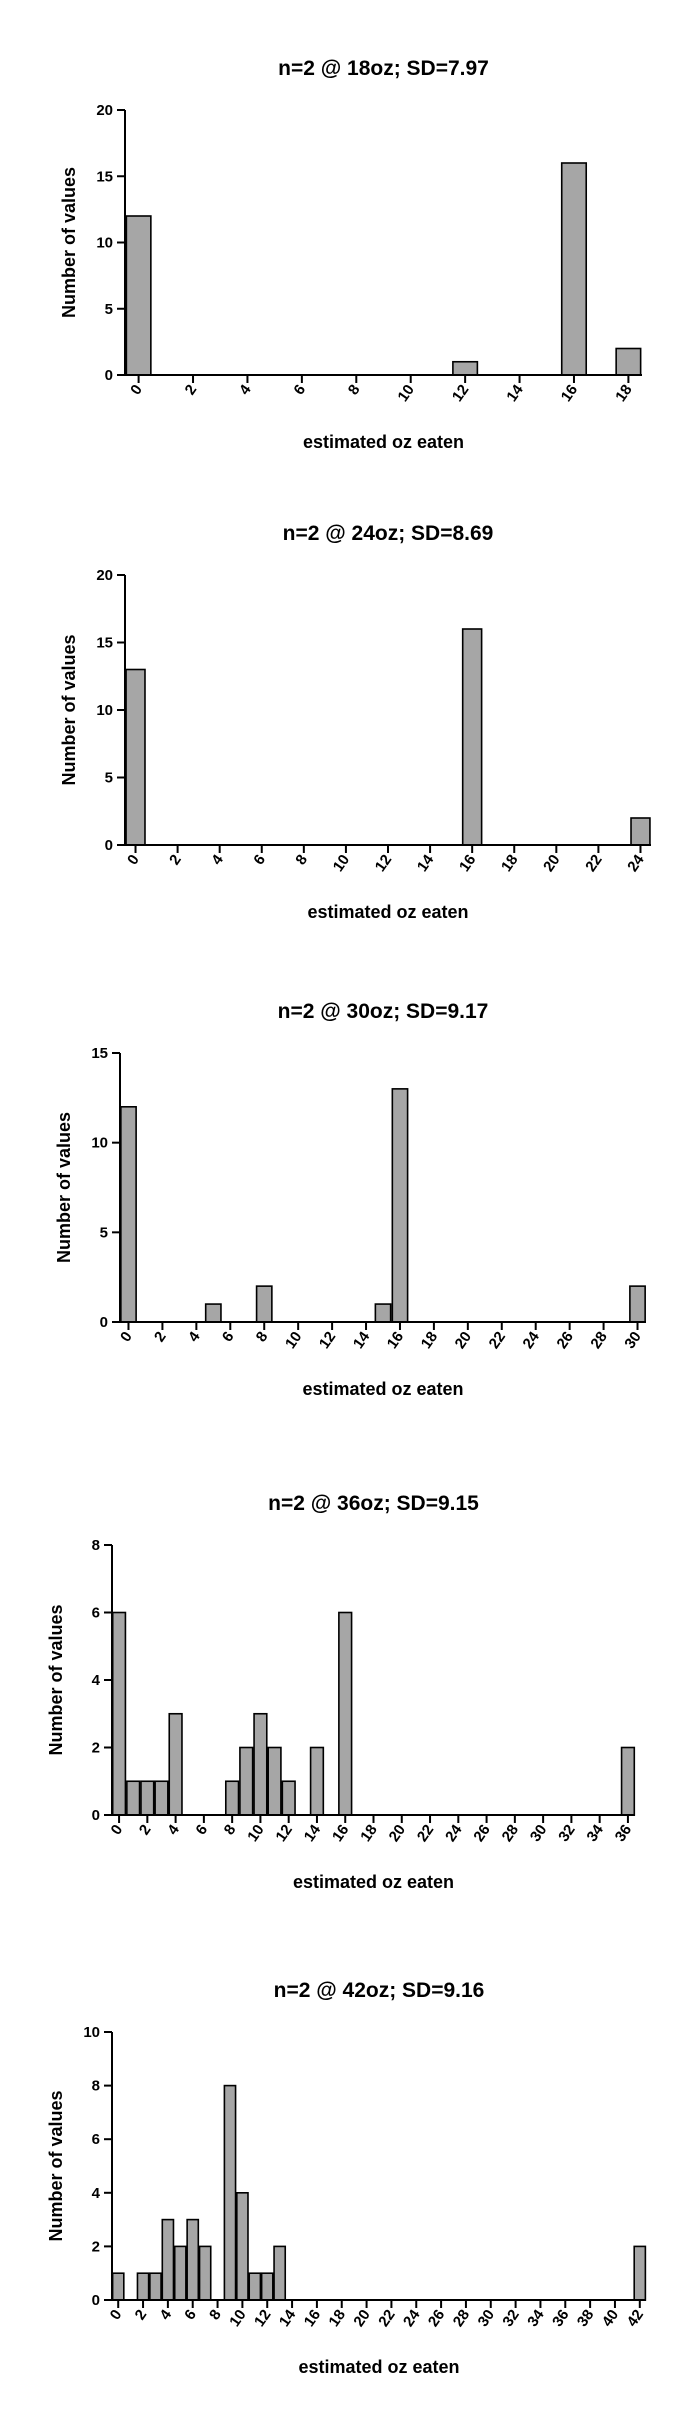 The height and width of the screenshot is (2429, 700). I want to click on y-tick-label: 10, so click(104, 710).